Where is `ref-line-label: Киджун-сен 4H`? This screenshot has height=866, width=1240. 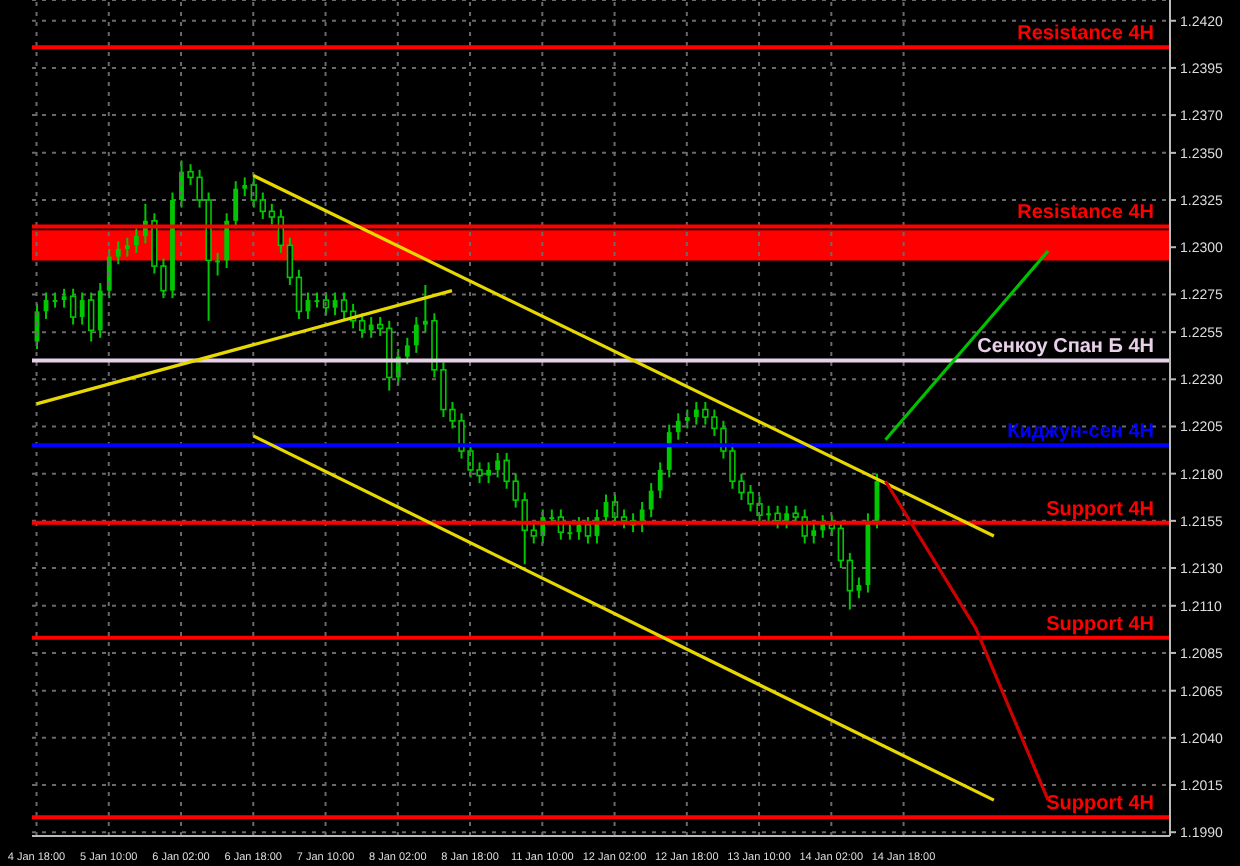
ref-line-label: Киджун-сен 4H is located at coordinates (1080, 432).